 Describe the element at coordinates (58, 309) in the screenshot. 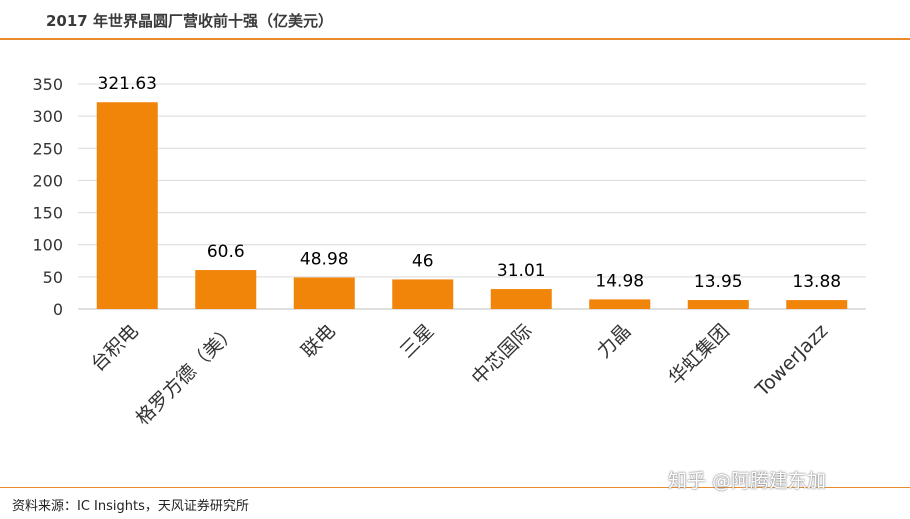

I see `y-tick-label: 0` at that location.